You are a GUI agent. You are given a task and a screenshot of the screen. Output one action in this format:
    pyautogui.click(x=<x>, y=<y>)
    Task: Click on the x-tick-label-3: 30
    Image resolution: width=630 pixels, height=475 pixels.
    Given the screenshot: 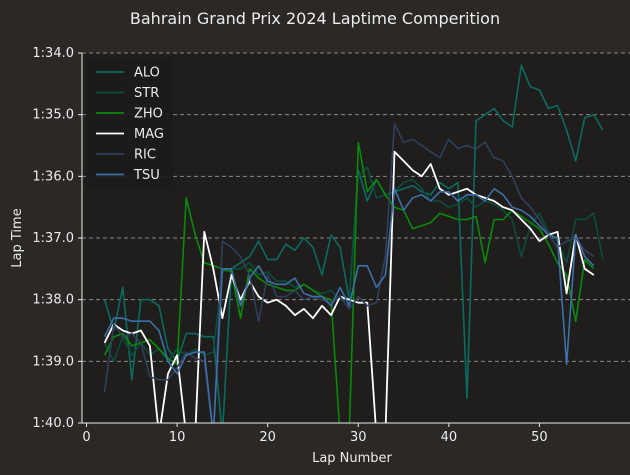 What is the action you would take?
    pyautogui.click(x=358, y=437)
    